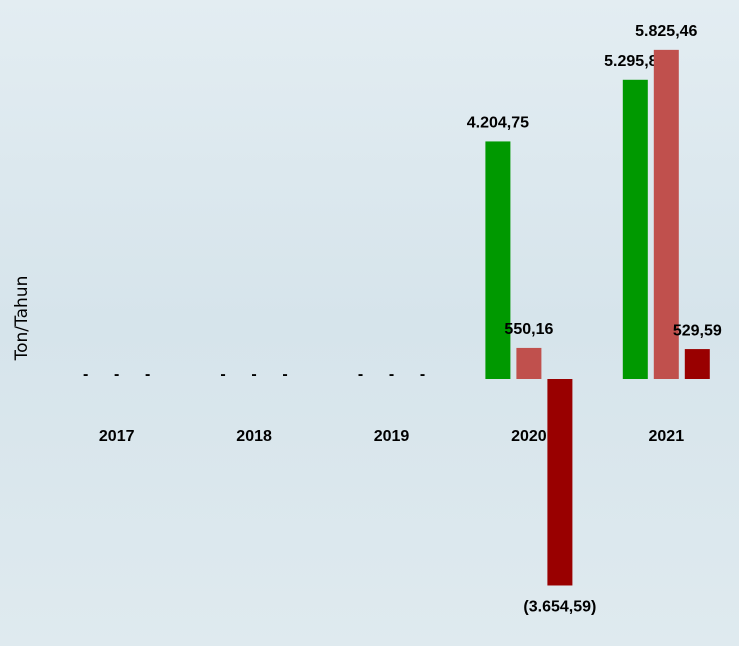 This screenshot has width=739, height=646. What do you see at coordinates (666, 31) in the screenshot?
I see `data-label: 5.825,46` at bounding box center [666, 31].